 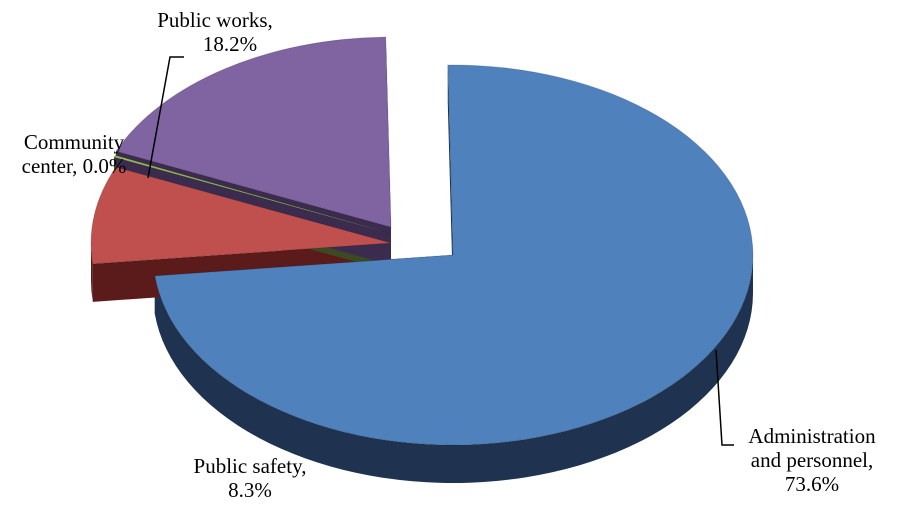 I want to click on label-administration-value: 73.6%, so click(x=812, y=484).